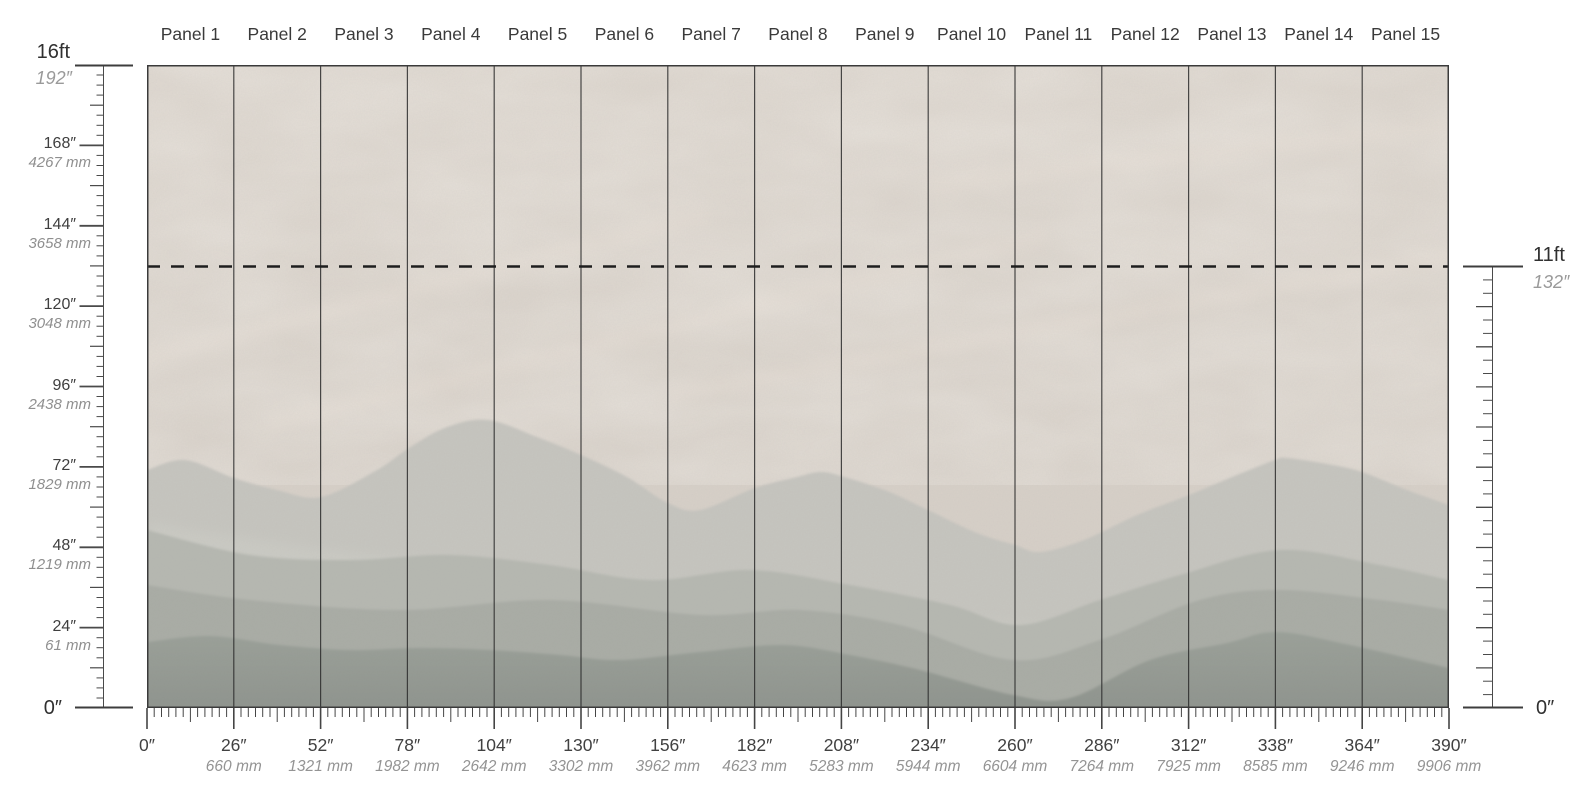  I want to click on left-ruler-mm-label: 1219 mm, so click(59, 565).